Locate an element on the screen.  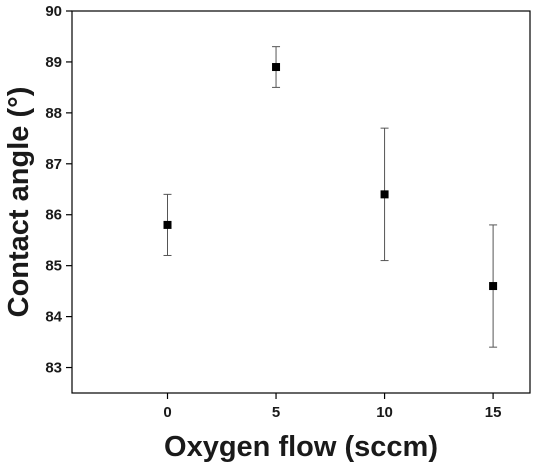
y-tick-label-84: 84 is located at coordinates (53, 317).